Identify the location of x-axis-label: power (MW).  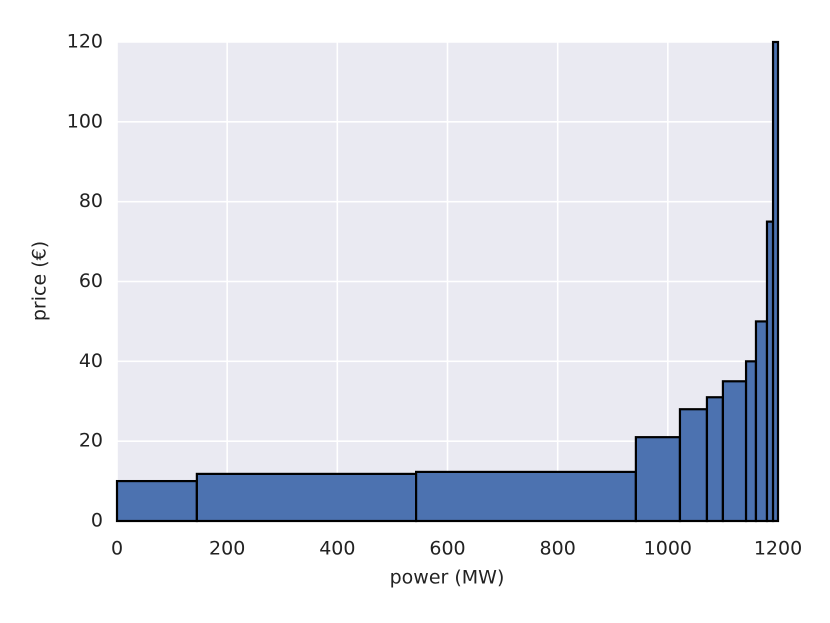
(447, 578).